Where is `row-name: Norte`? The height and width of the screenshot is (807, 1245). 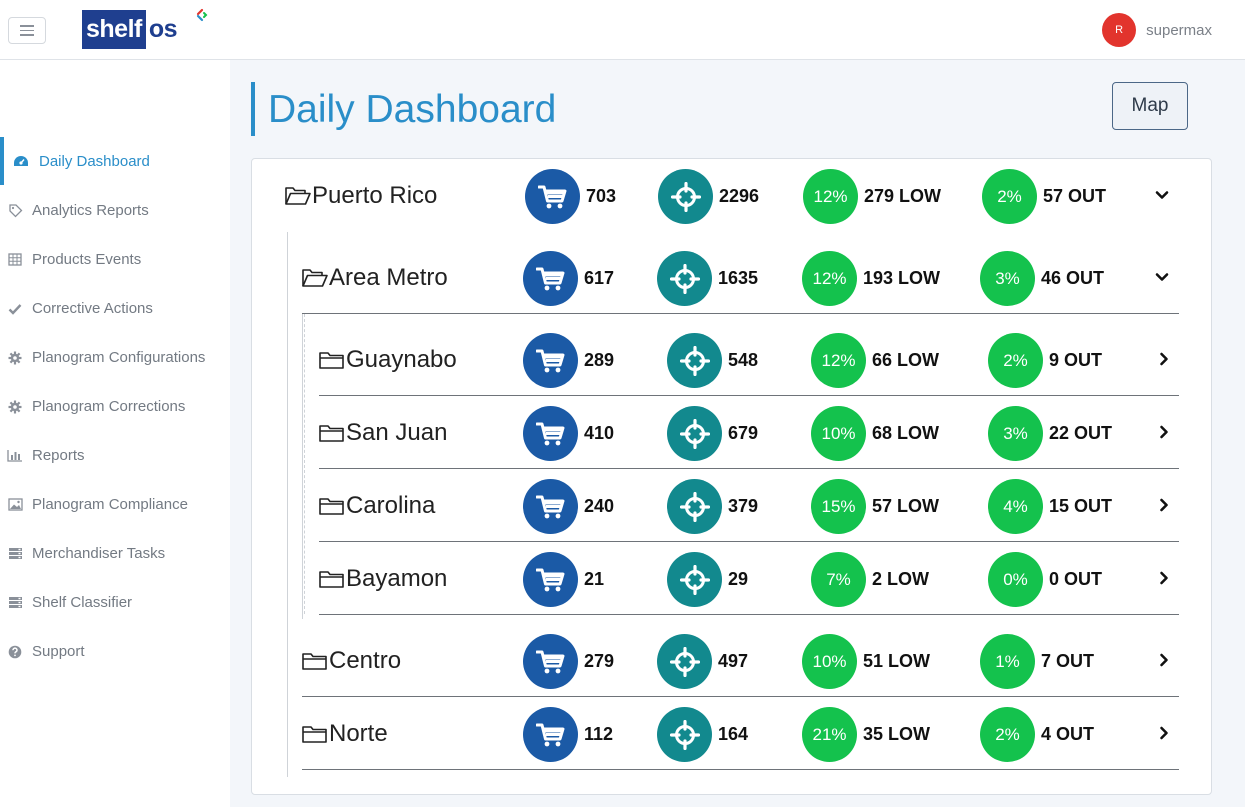
row-name: Norte is located at coordinates (345, 734).